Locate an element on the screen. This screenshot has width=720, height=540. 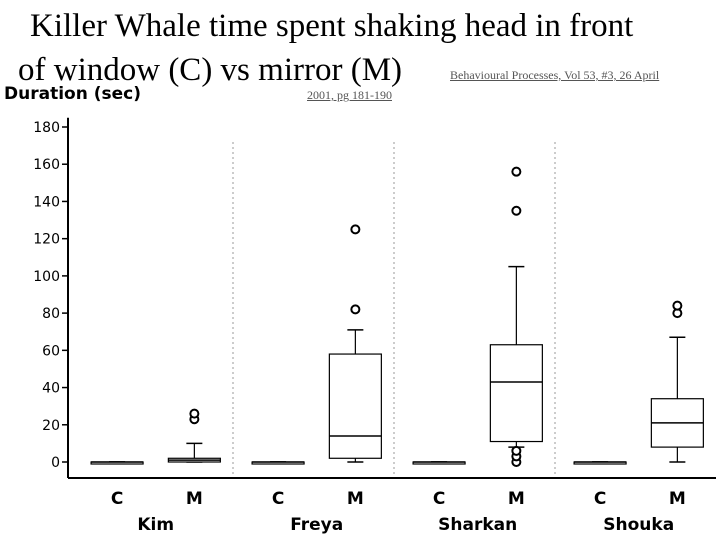
shouka-m-label: M is located at coordinates (677, 499).